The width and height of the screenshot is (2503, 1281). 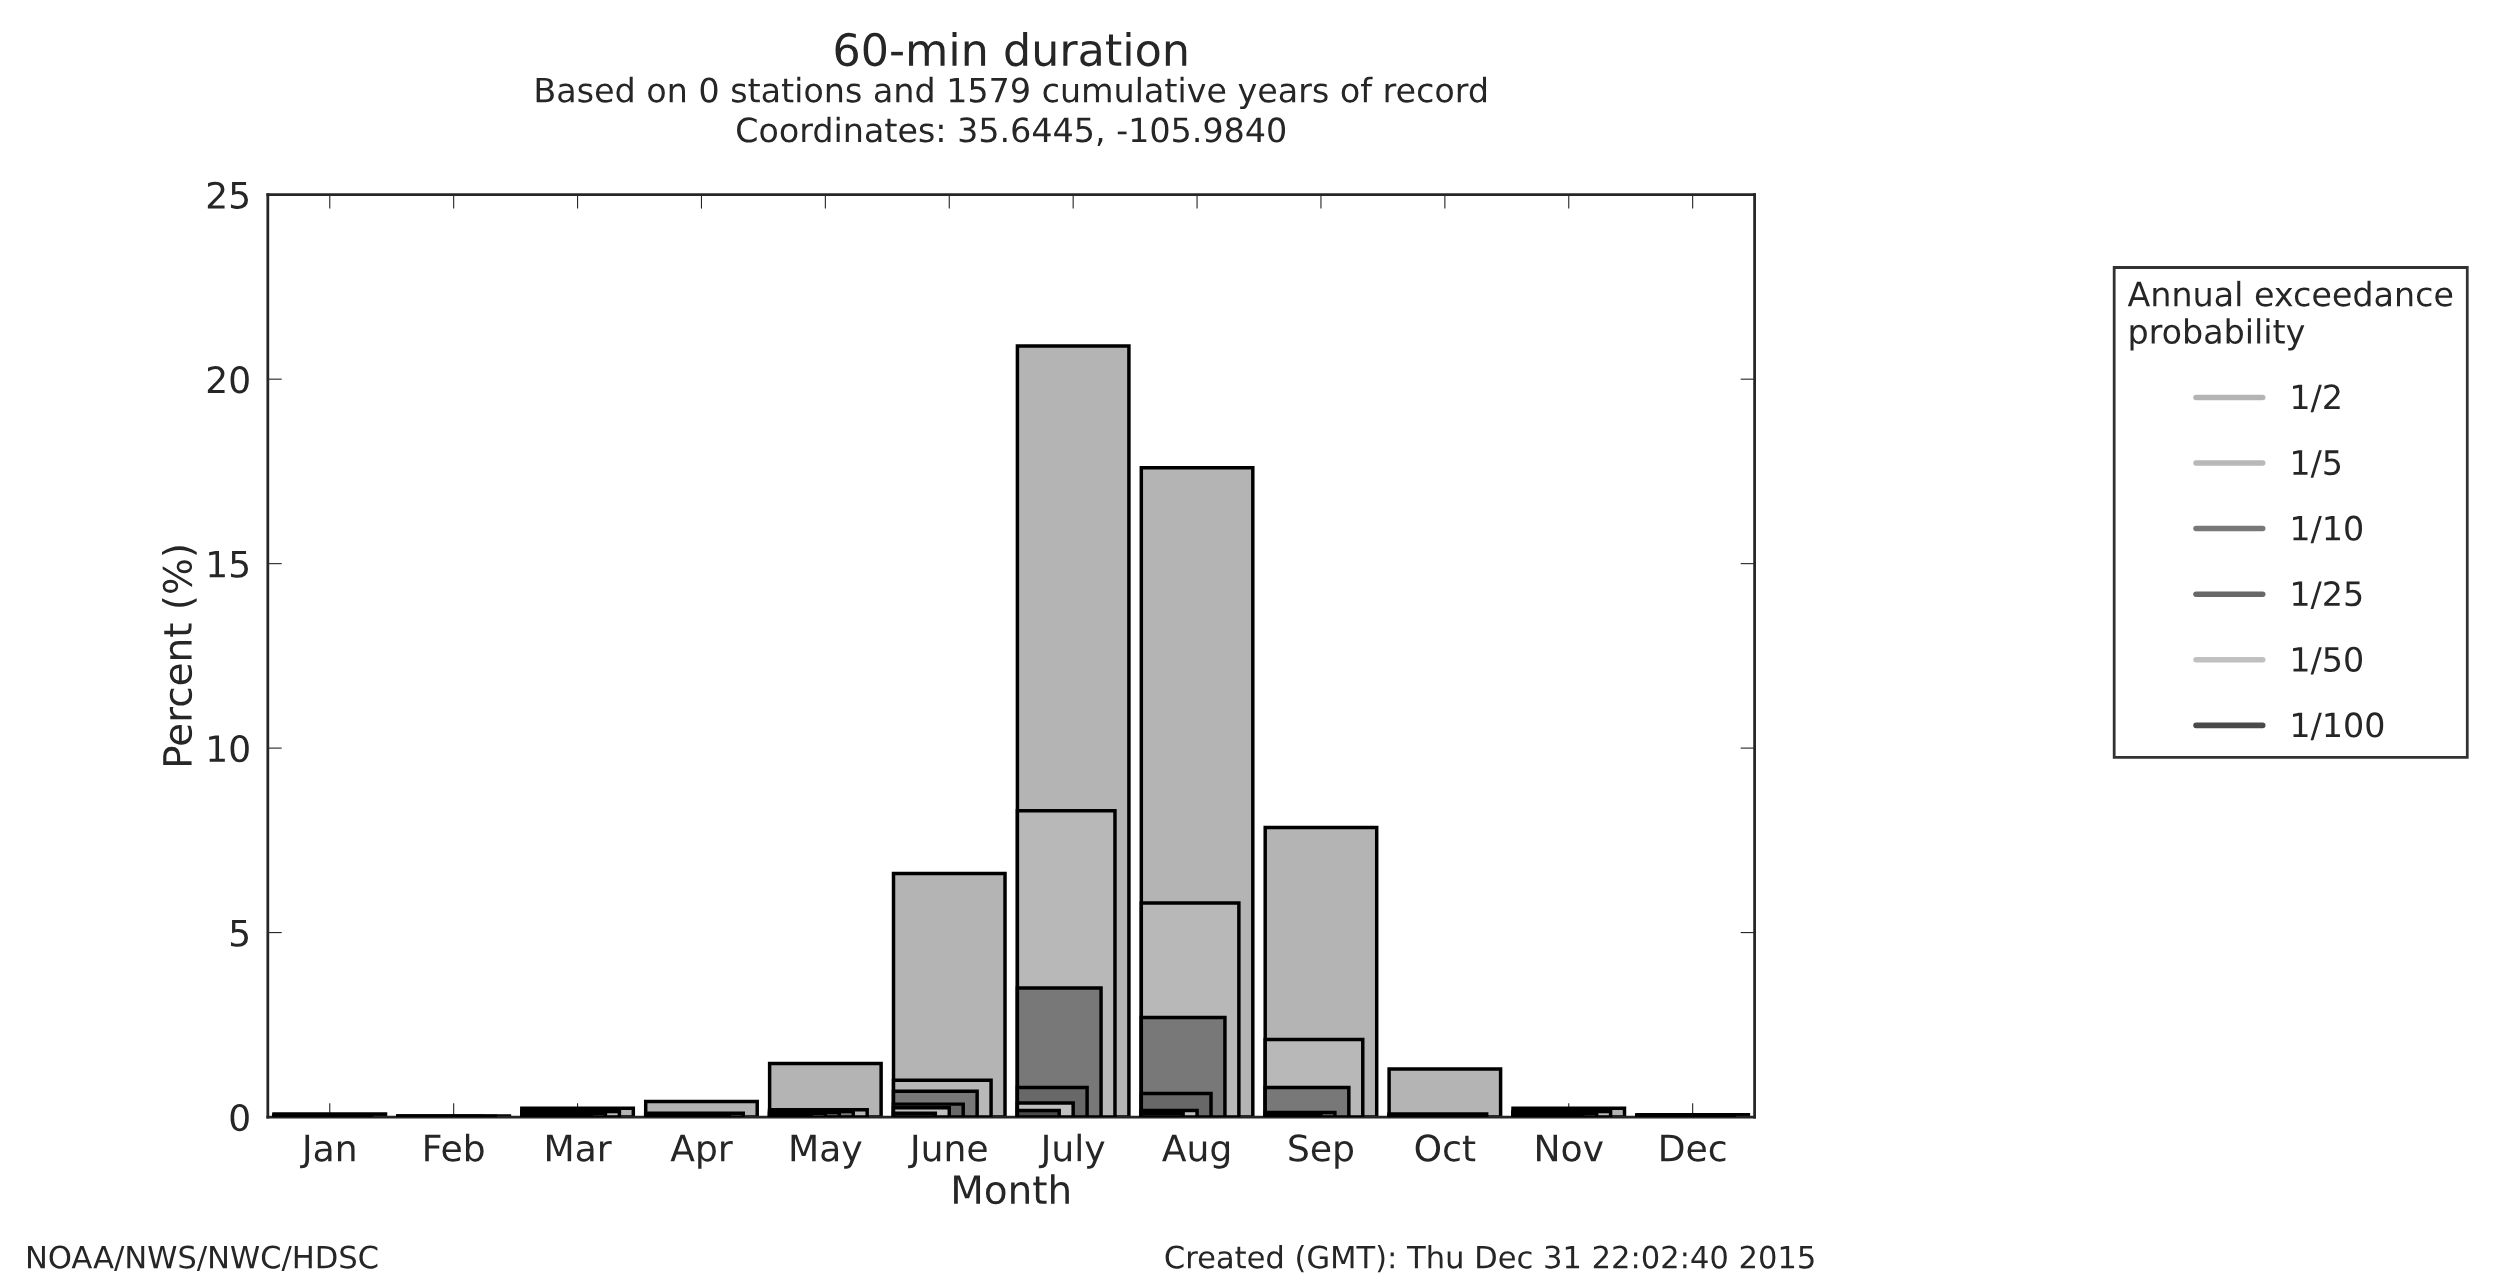 I want to click on x-tick-label: Dec, so click(x=1693, y=1148).